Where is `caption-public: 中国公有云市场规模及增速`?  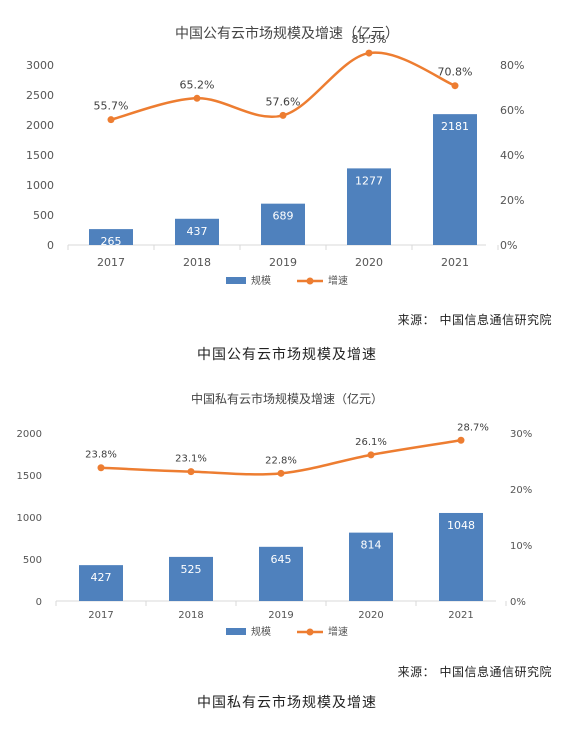
caption-public: 中国公有云市场规模及增速 is located at coordinates (287, 355).